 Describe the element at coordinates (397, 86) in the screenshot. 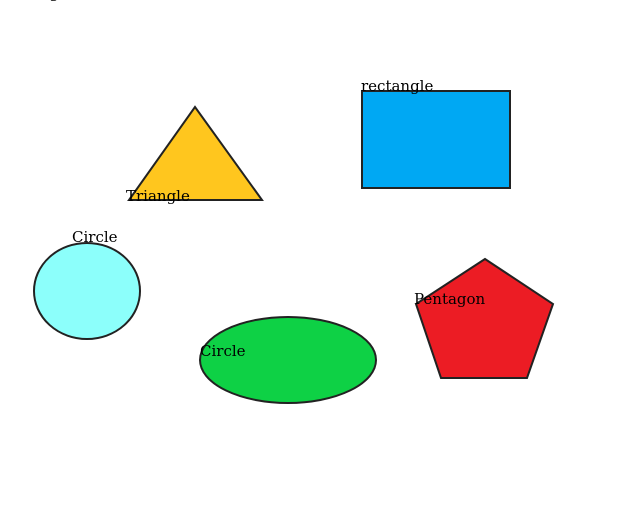

I see `rectangle-label: rectangle` at that location.